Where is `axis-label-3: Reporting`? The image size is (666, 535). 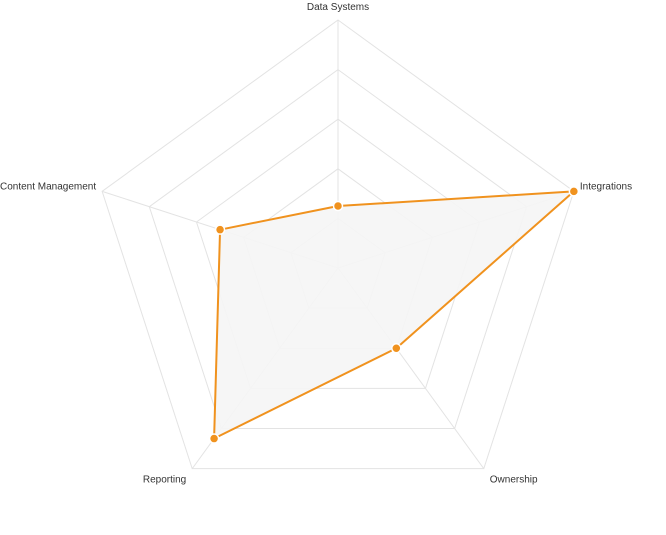
axis-label-3: Reporting is located at coordinates (164, 480).